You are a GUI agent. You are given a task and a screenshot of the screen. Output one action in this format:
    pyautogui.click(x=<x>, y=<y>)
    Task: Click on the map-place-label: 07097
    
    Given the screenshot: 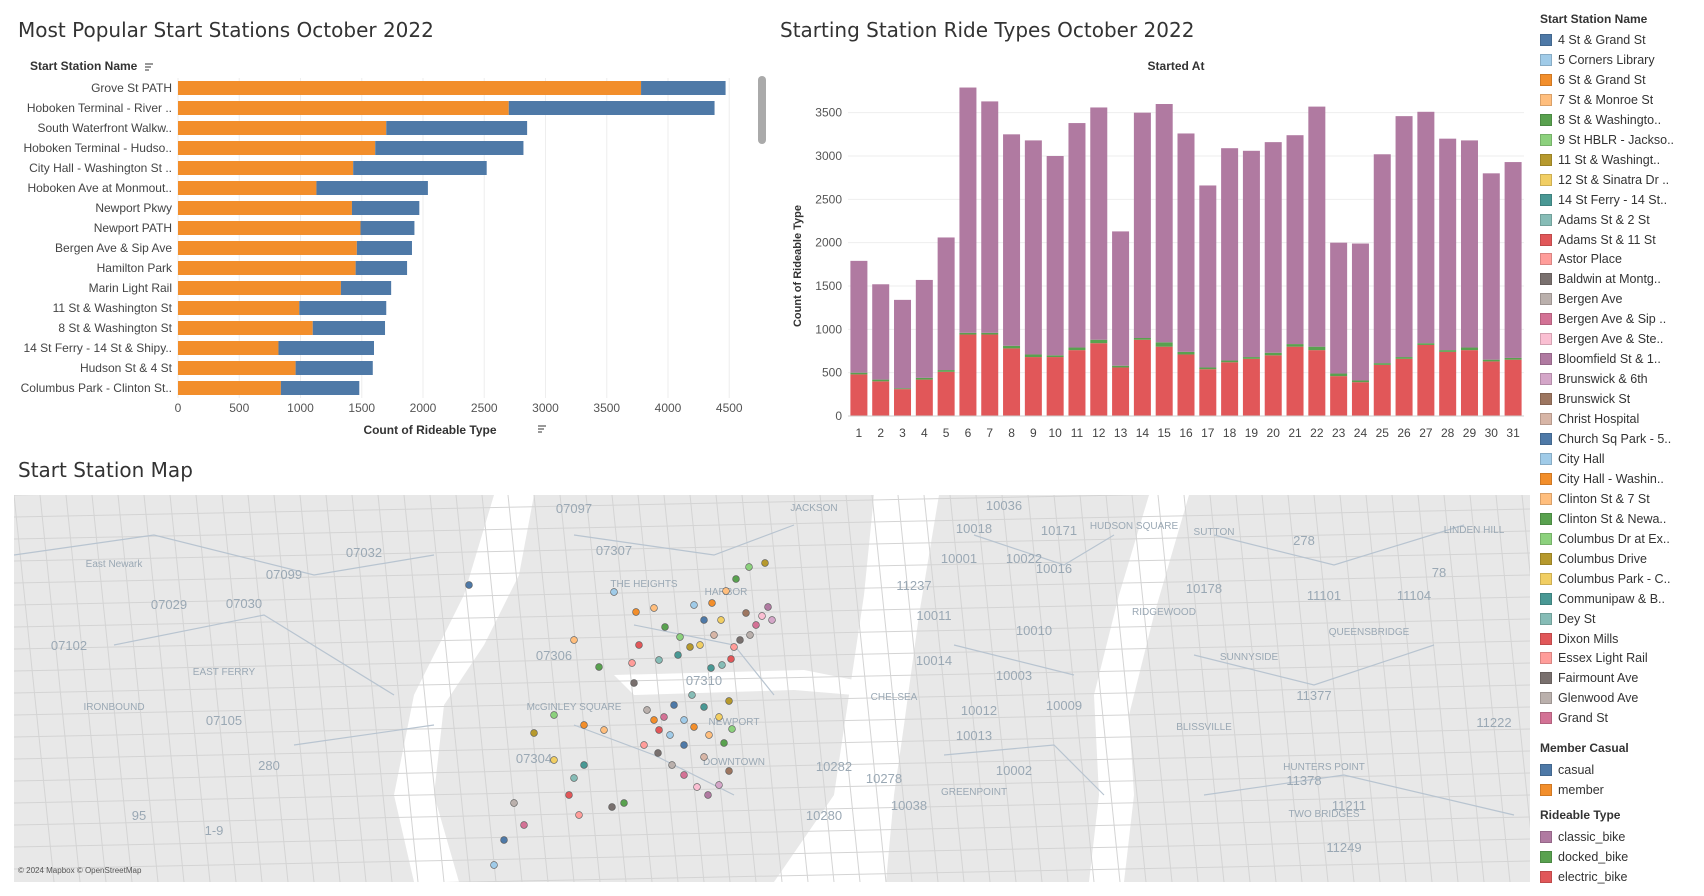 What is the action you would take?
    pyautogui.click(x=574, y=508)
    